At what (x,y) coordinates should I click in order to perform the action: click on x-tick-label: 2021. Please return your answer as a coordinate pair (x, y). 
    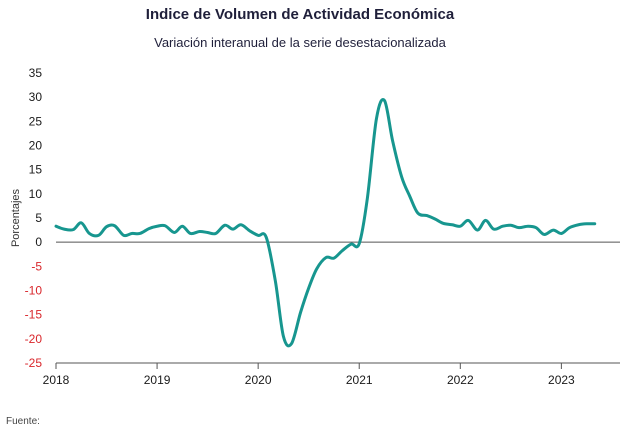
    Looking at the image, I should click on (359, 380).